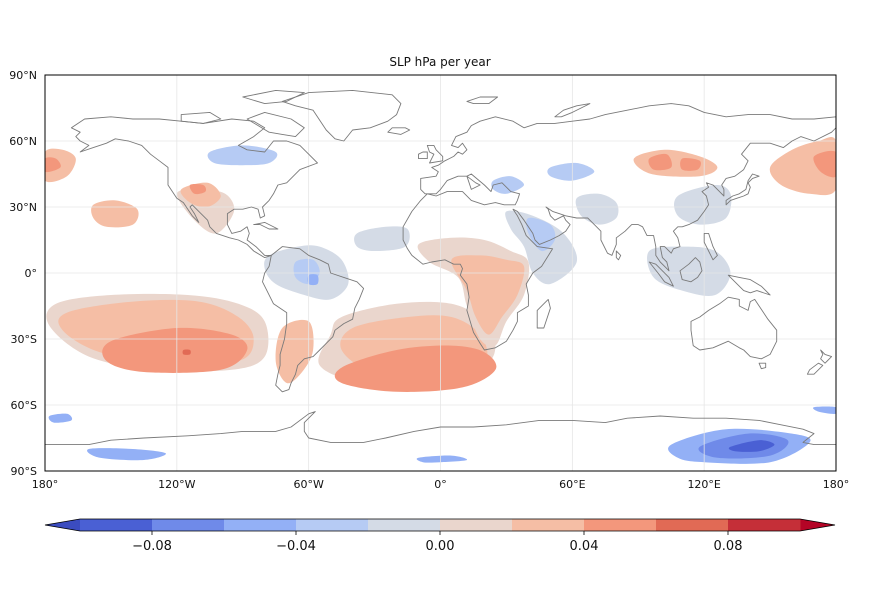  What do you see at coordinates (584, 546) in the screenshot?
I see `colorbar-tick-label: 0.04` at bounding box center [584, 546].